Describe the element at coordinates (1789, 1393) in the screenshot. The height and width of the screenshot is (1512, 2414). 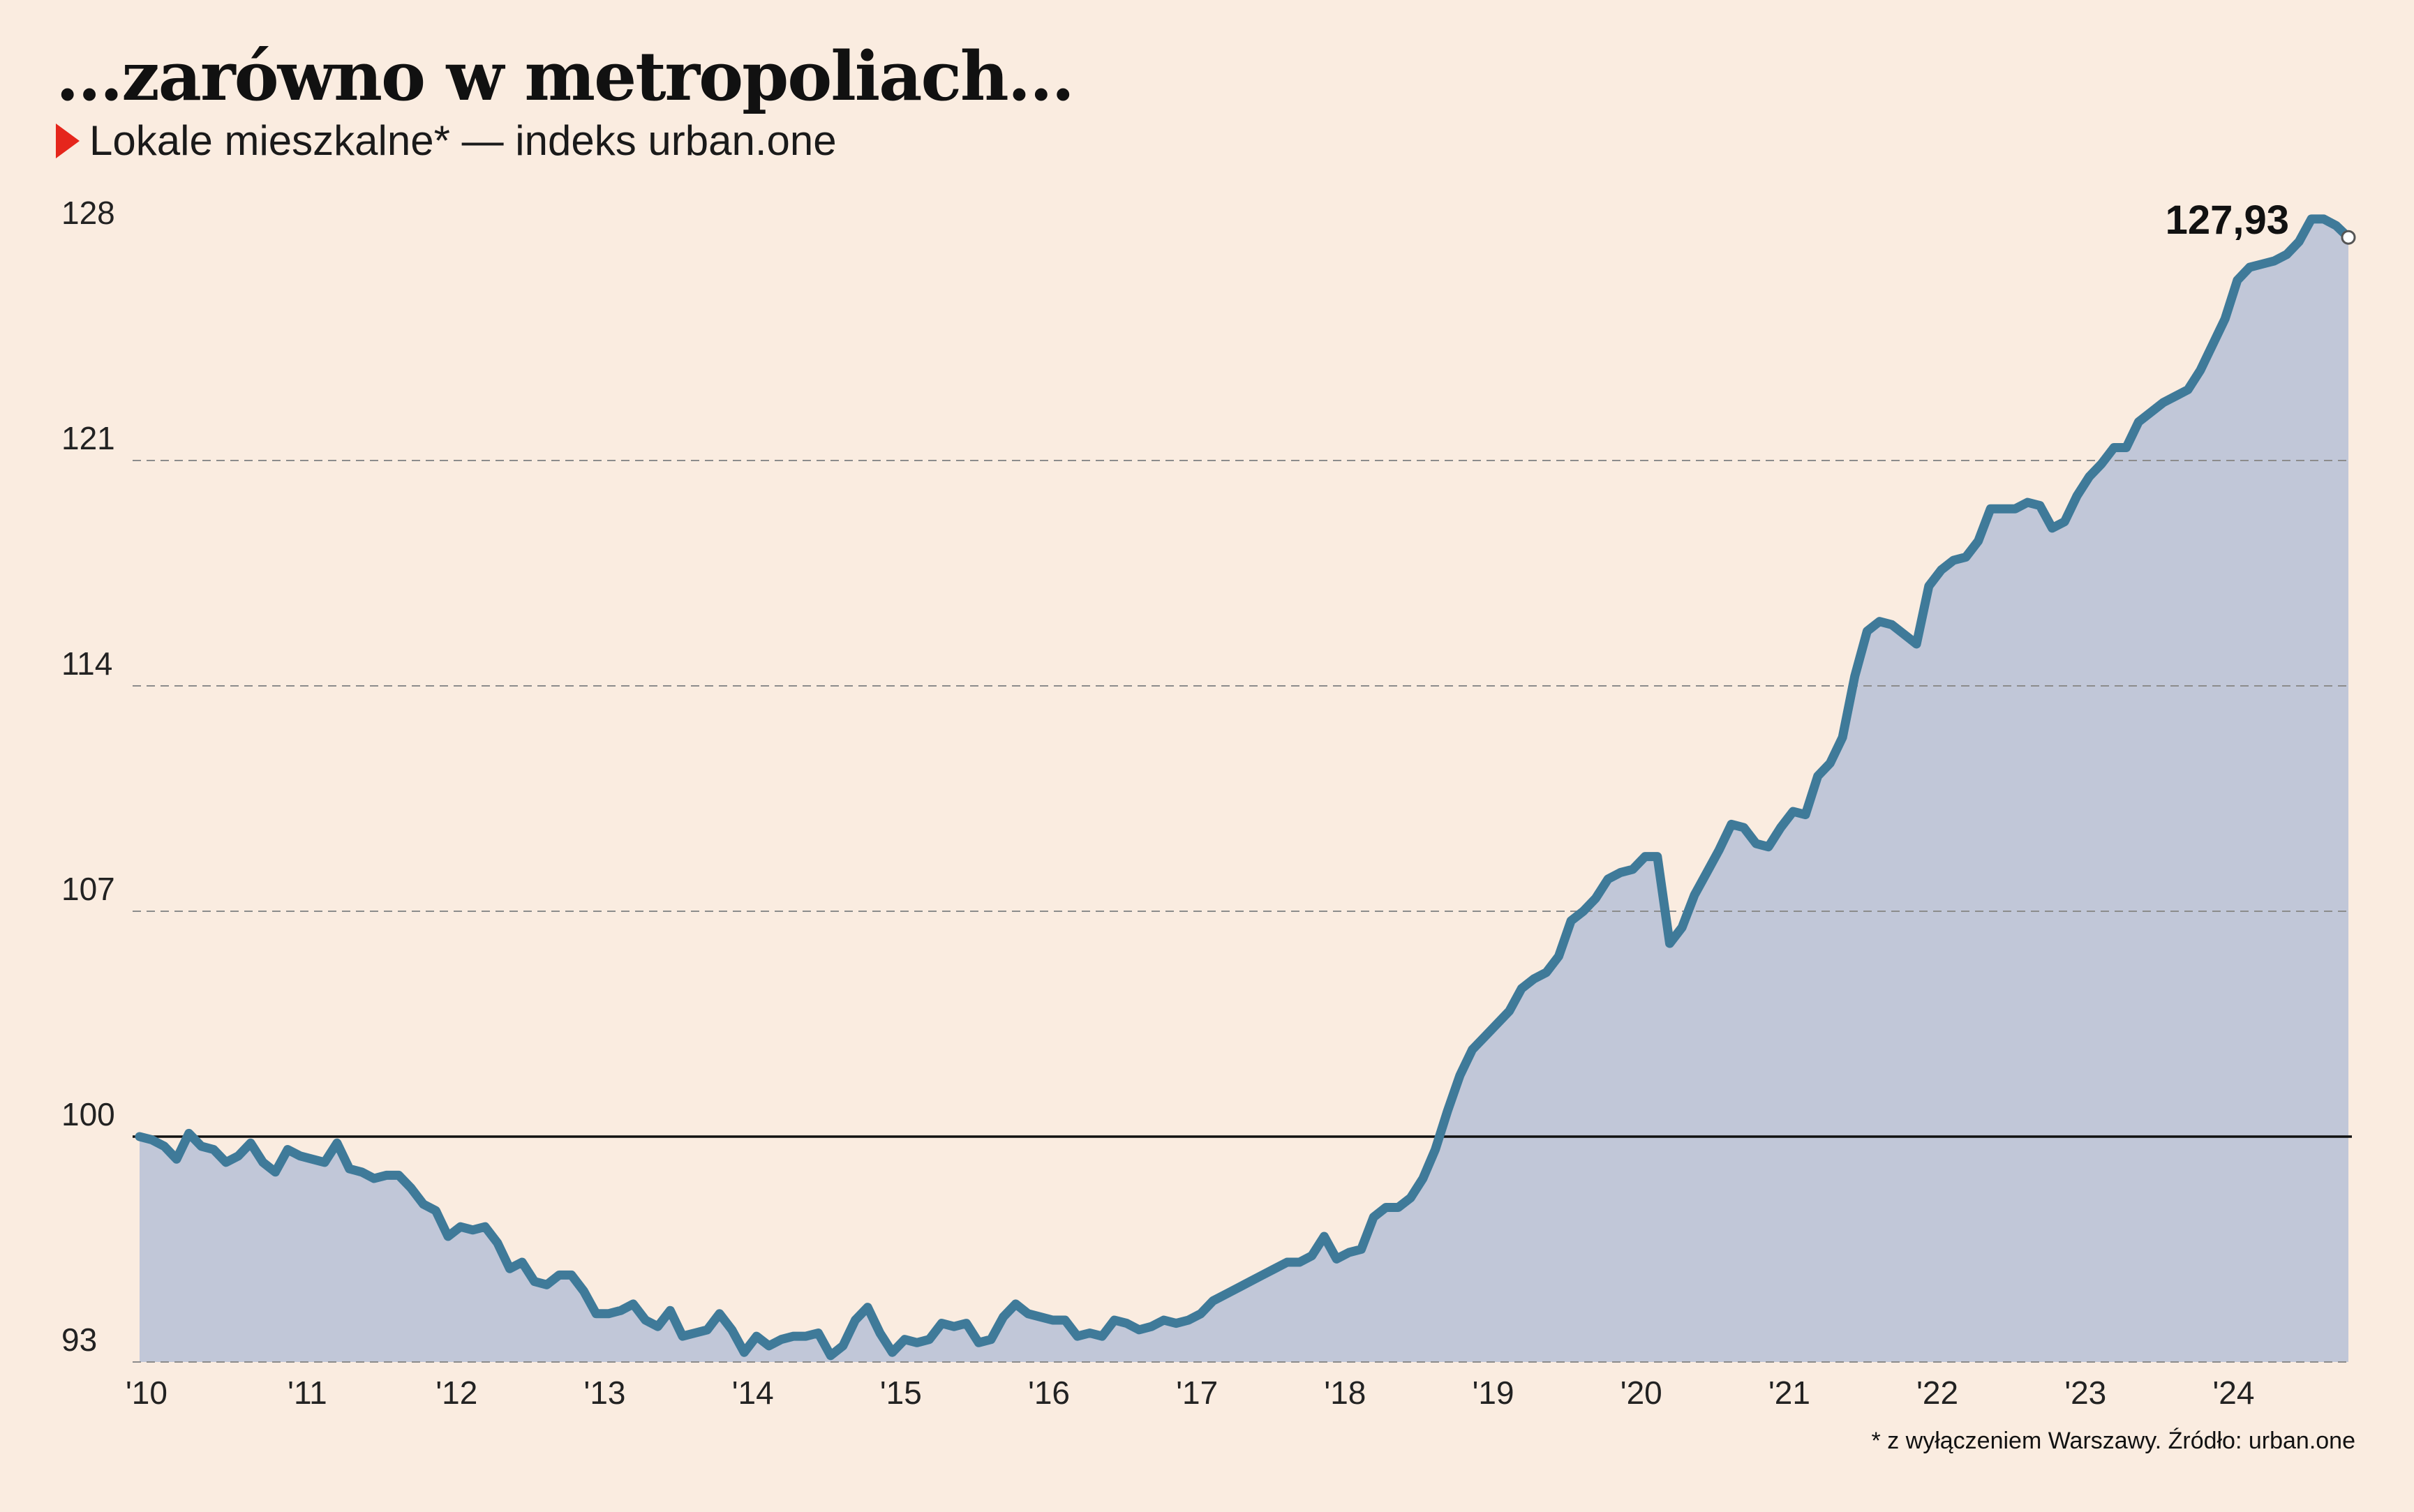
I see `x-tick-label: '21` at that location.